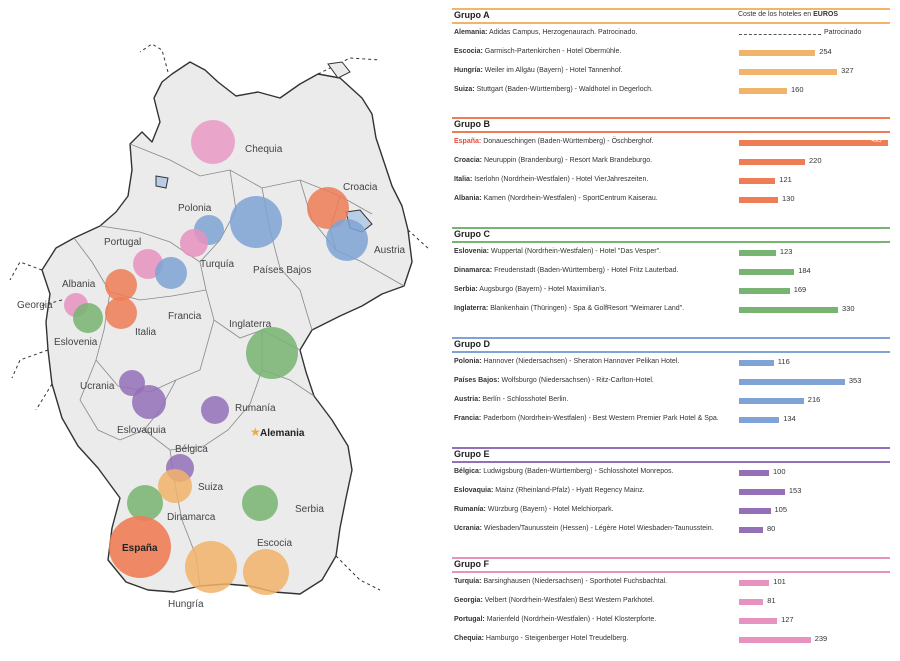 The height and width of the screenshot is (661, 900). I want to click on team-country: Austria:, so click(467, 399).